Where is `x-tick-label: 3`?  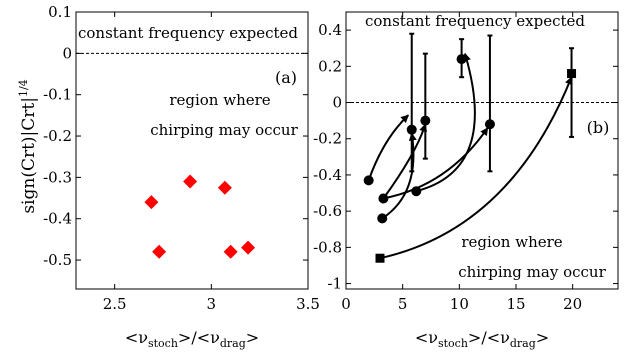 x-tick-label: 3 is located at coordinates (212, 304).